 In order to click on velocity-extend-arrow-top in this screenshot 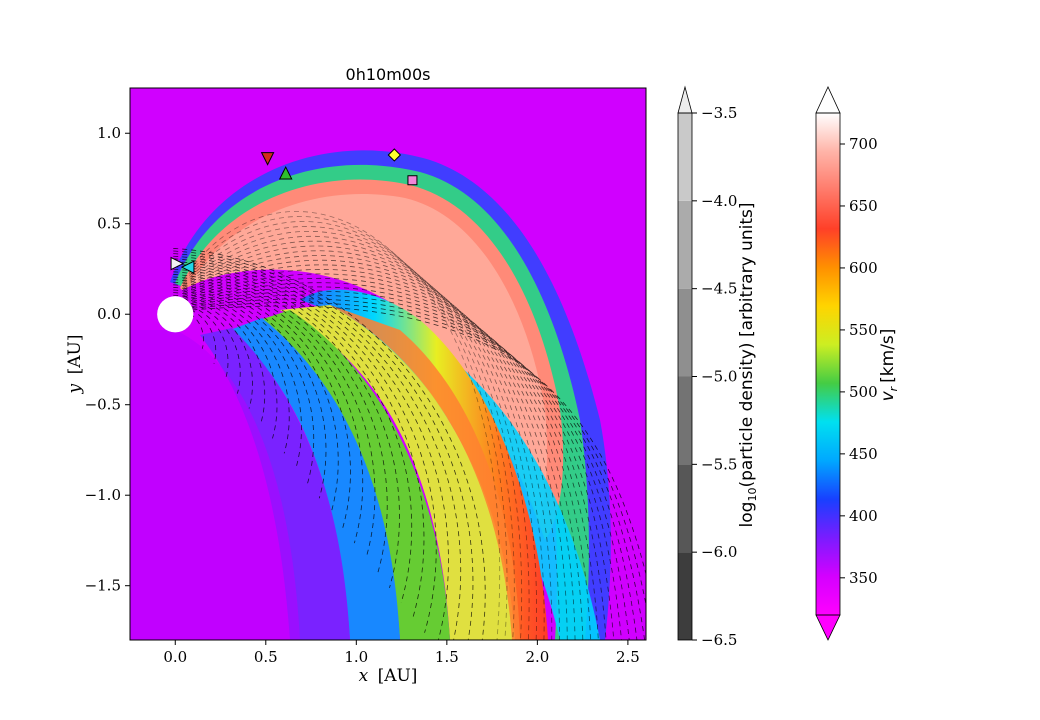, I will do `click(828, 100)`.